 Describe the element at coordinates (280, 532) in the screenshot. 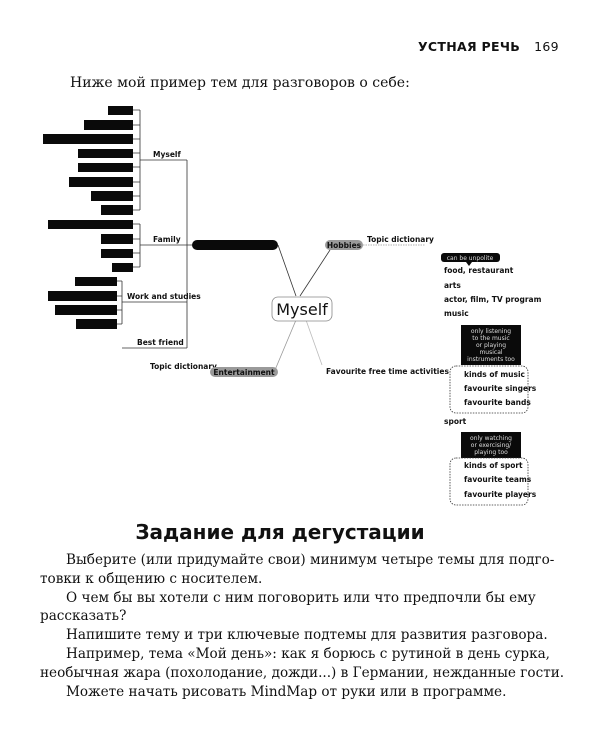

I see `task-title: Задание для дегустации` at that location.